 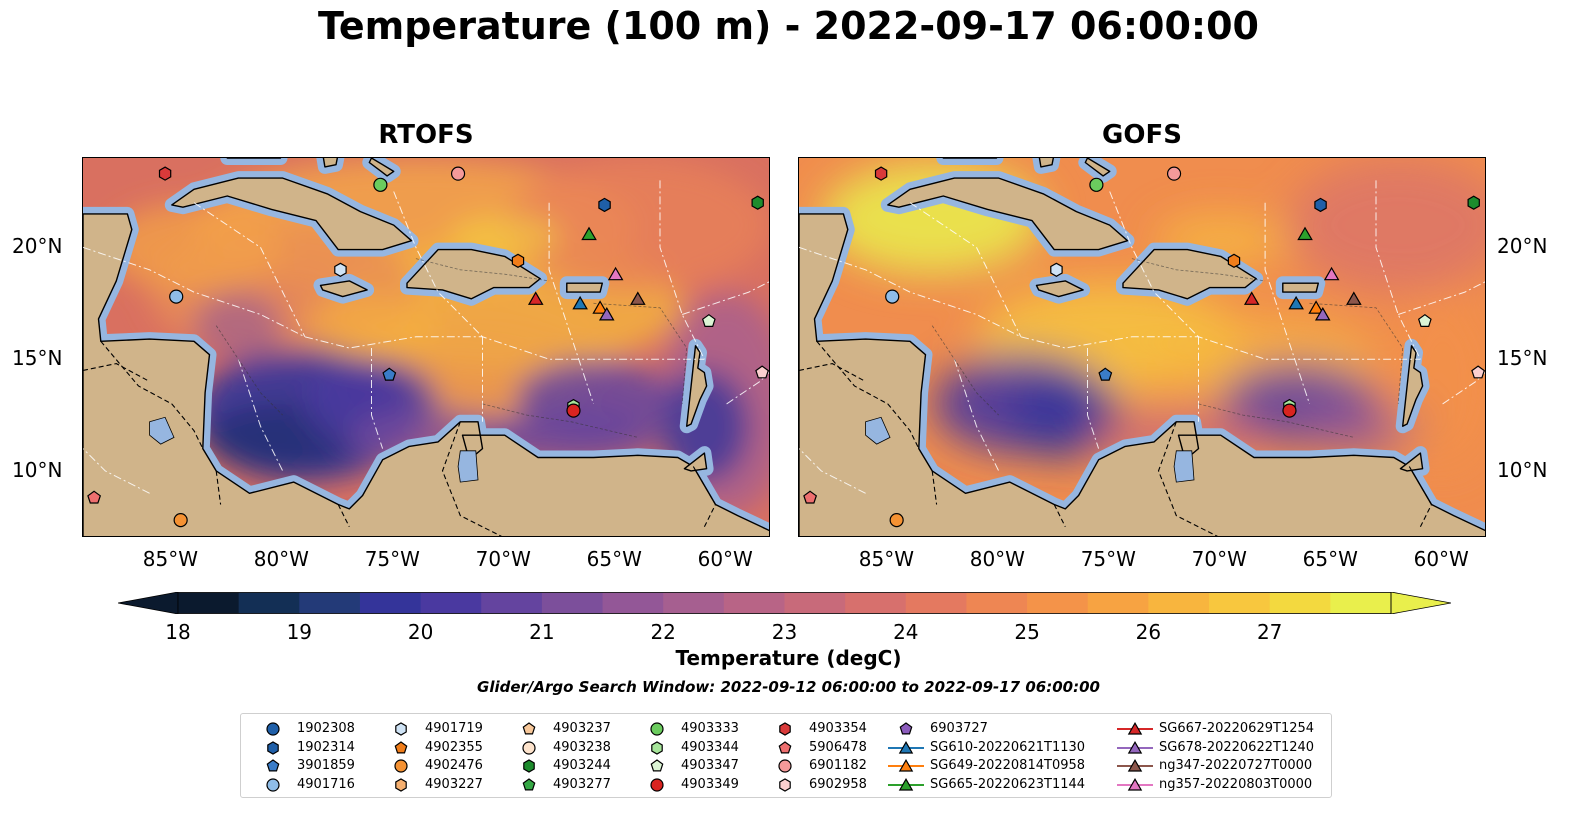 I want to click on legend-label: ng347-20220727T0000, so click(x=1236, y=765).